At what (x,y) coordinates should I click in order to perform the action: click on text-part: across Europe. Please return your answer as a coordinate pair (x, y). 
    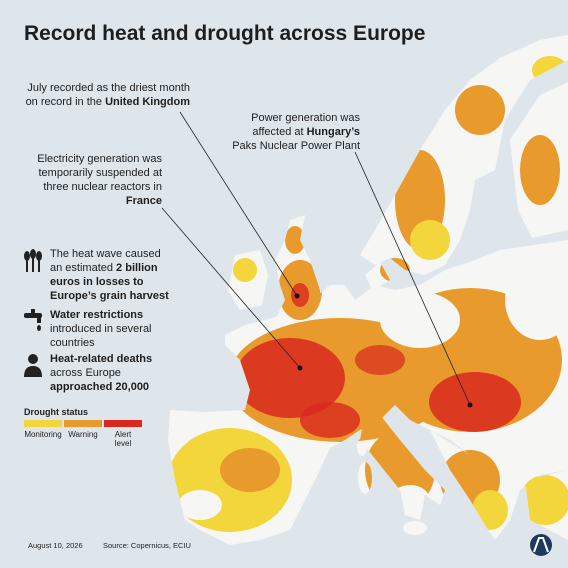
    Looking at the image, I should click on (85, 373).